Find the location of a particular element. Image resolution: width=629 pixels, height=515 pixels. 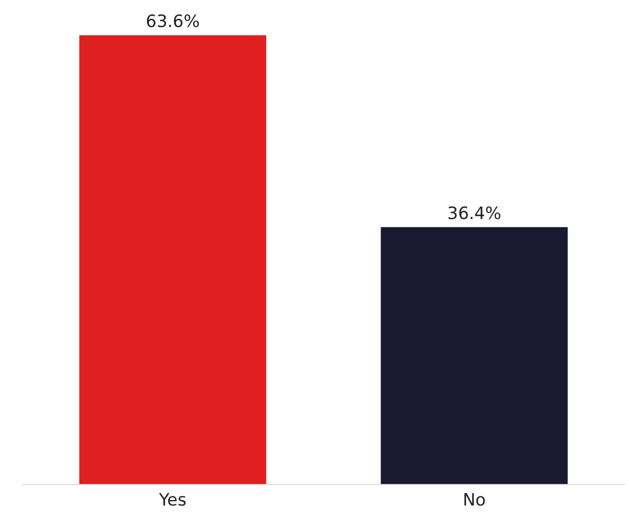

data-label: 63.6% is located at coordinates (173, 22).